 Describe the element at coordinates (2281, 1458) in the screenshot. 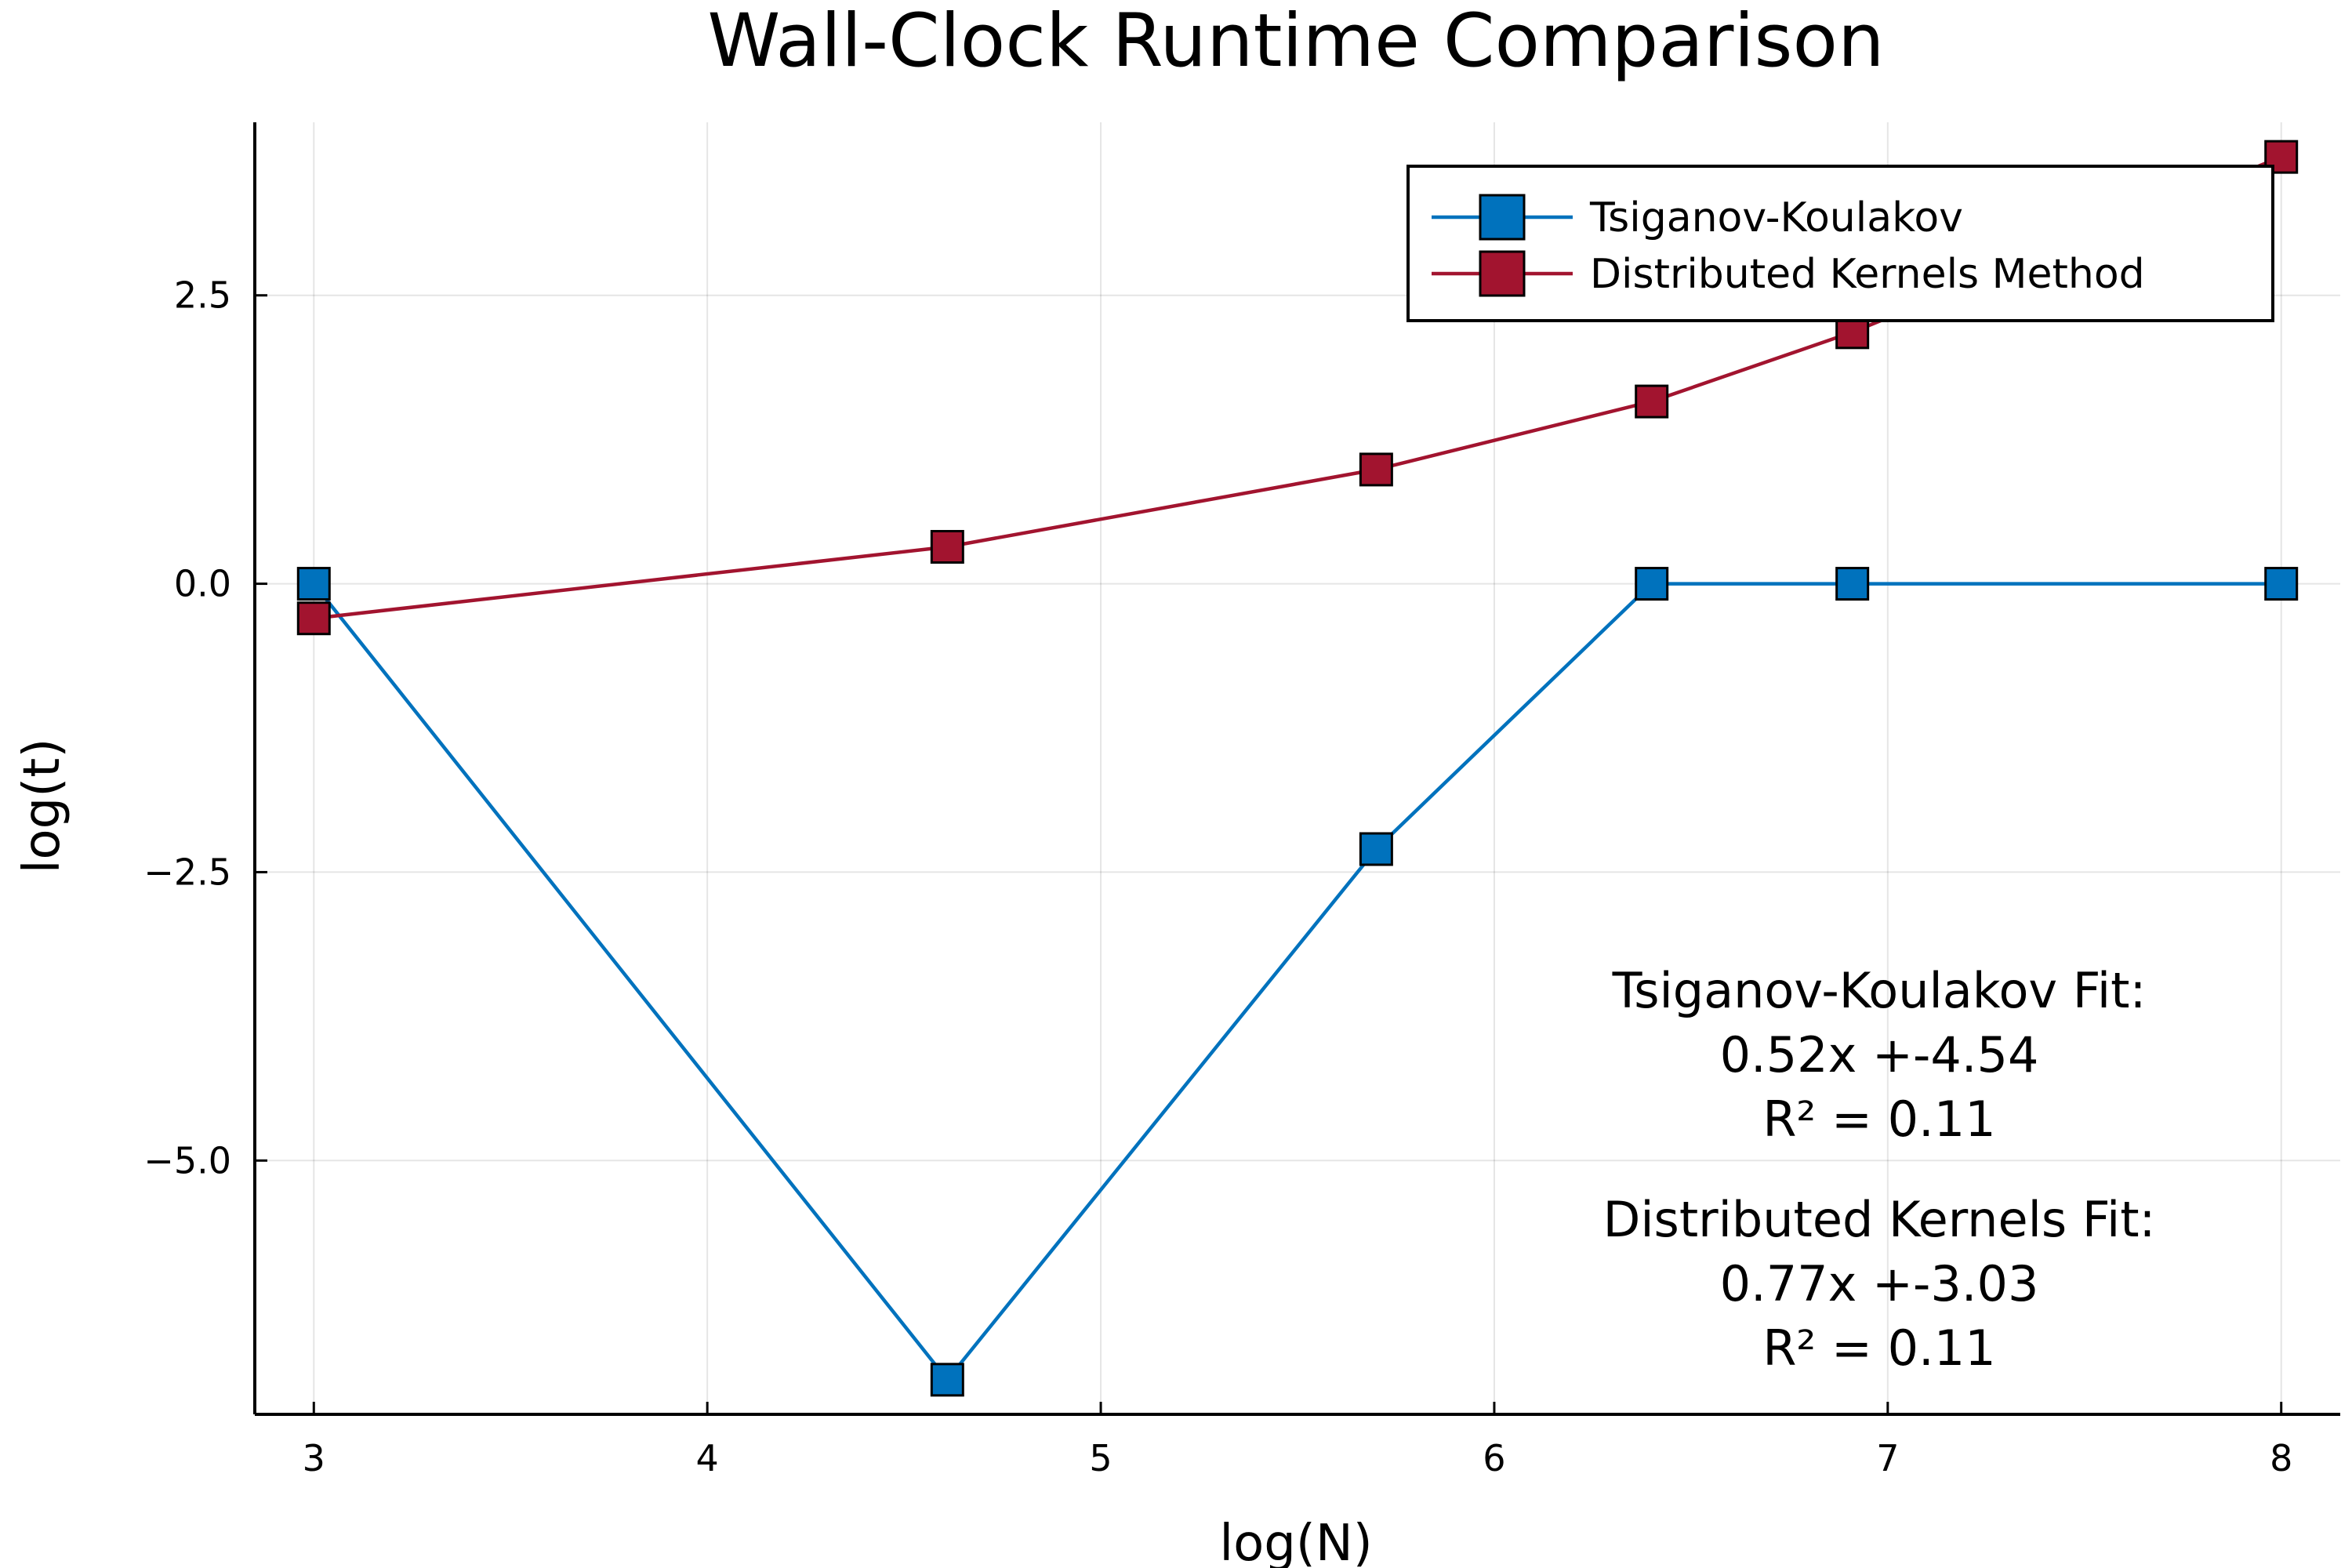

I see `x-tick-label: 8` at that location.